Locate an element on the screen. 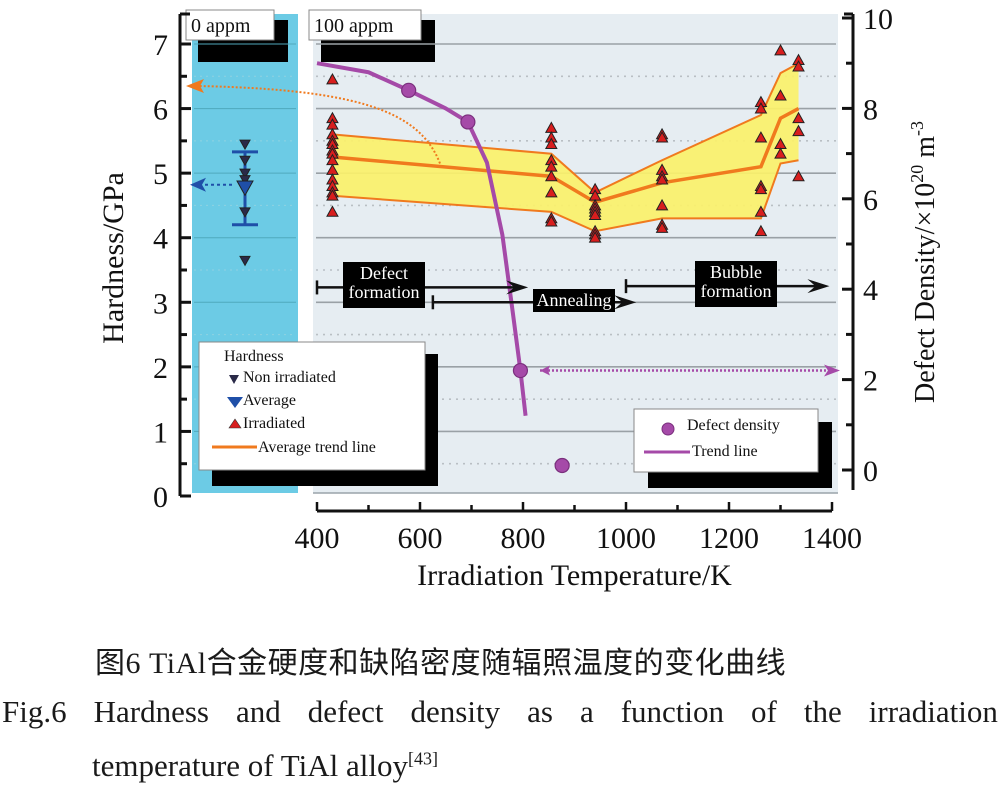  x-tick-label: 1000 is located at coordinates (626, 538).